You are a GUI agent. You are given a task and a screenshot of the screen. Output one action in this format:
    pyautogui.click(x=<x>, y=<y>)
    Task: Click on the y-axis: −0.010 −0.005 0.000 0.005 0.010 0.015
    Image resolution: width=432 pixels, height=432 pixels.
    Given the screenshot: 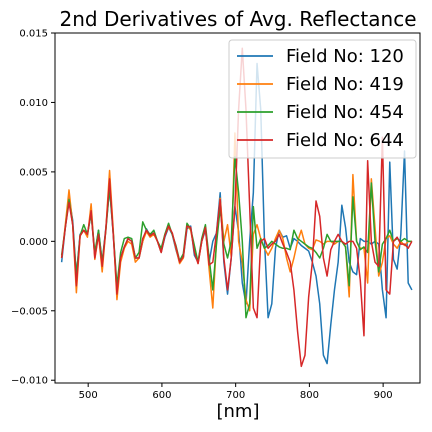 What is the action you would take?
    pyautogui.click(x=33, y=208)
    